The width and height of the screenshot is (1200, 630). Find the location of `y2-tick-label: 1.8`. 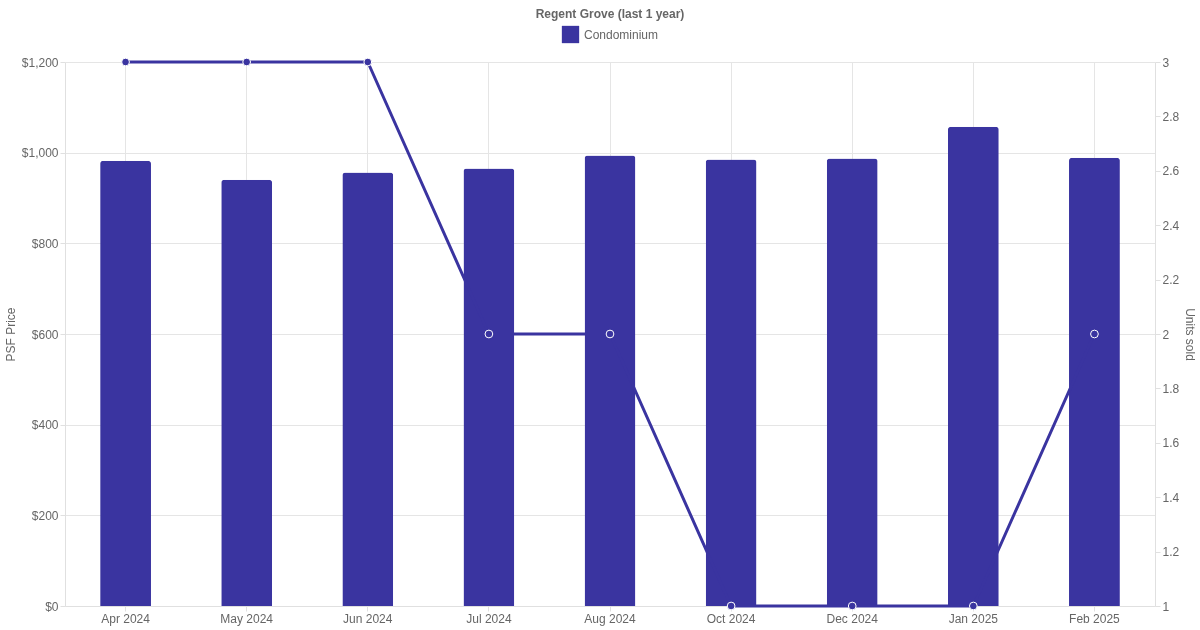

y2-tick-label: 1.8 is located at coordinates (1171, 388).